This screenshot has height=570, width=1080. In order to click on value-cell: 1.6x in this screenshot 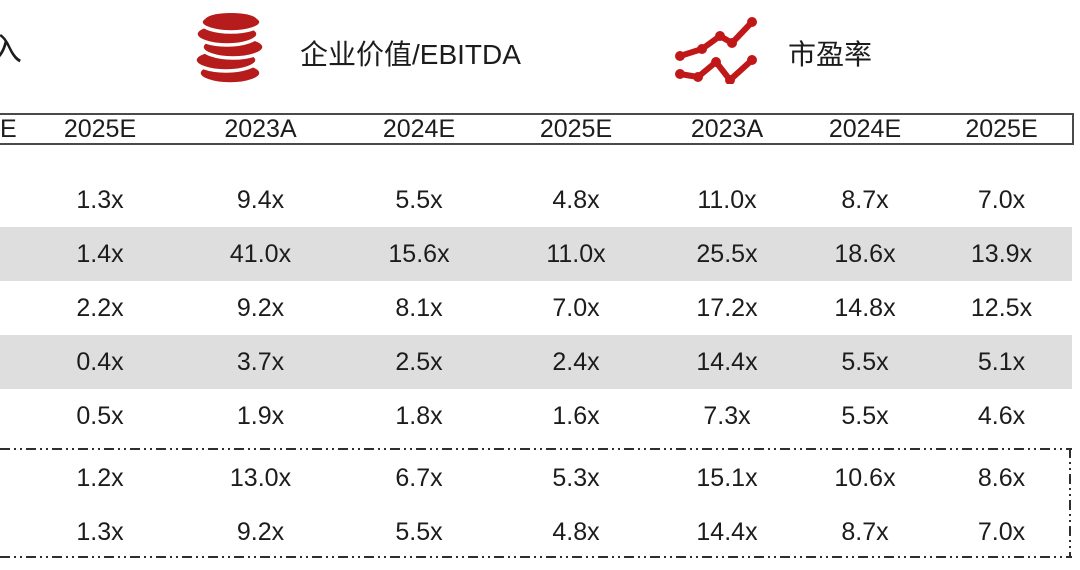, I will do `click(576, 416)`.